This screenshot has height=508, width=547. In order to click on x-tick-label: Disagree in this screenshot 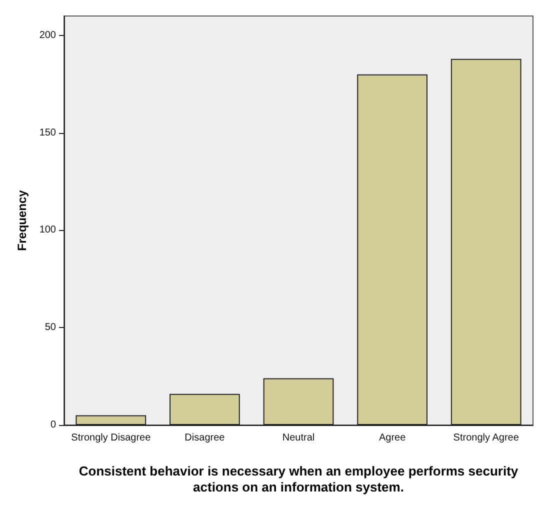, I will do `click(205, 438)`.